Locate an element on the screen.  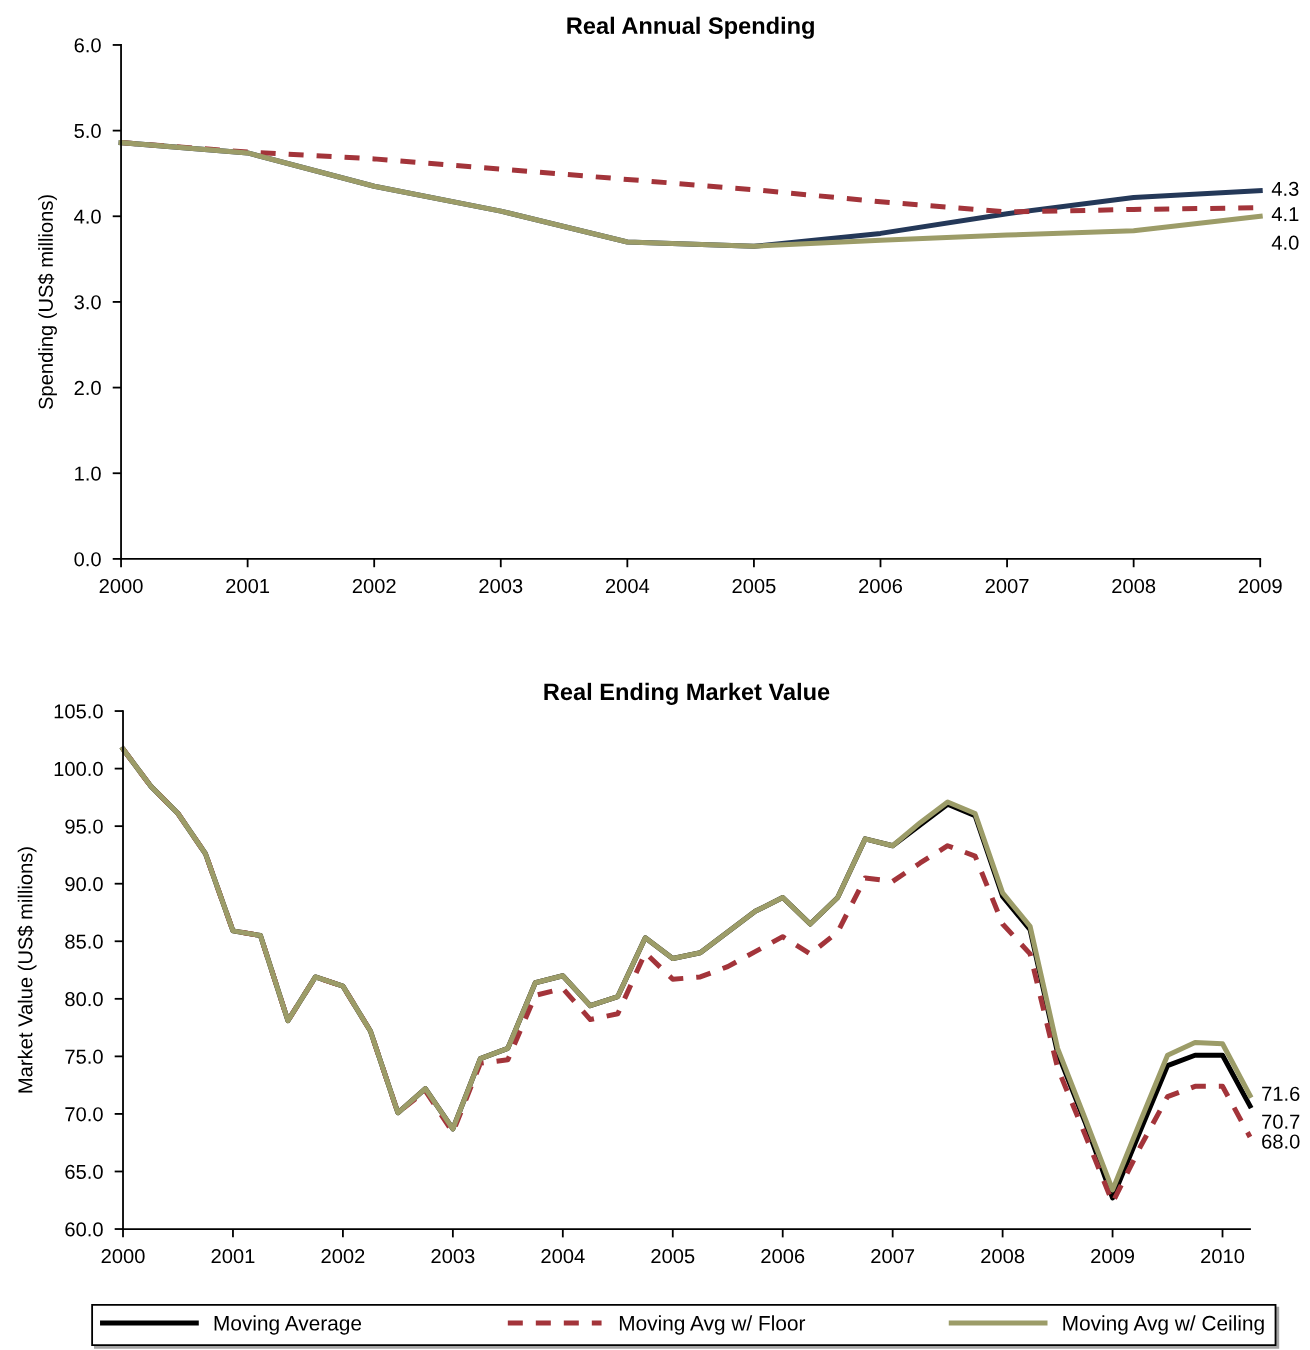
y-tick-label: 60.0 is located at coordinates (84, 1229).